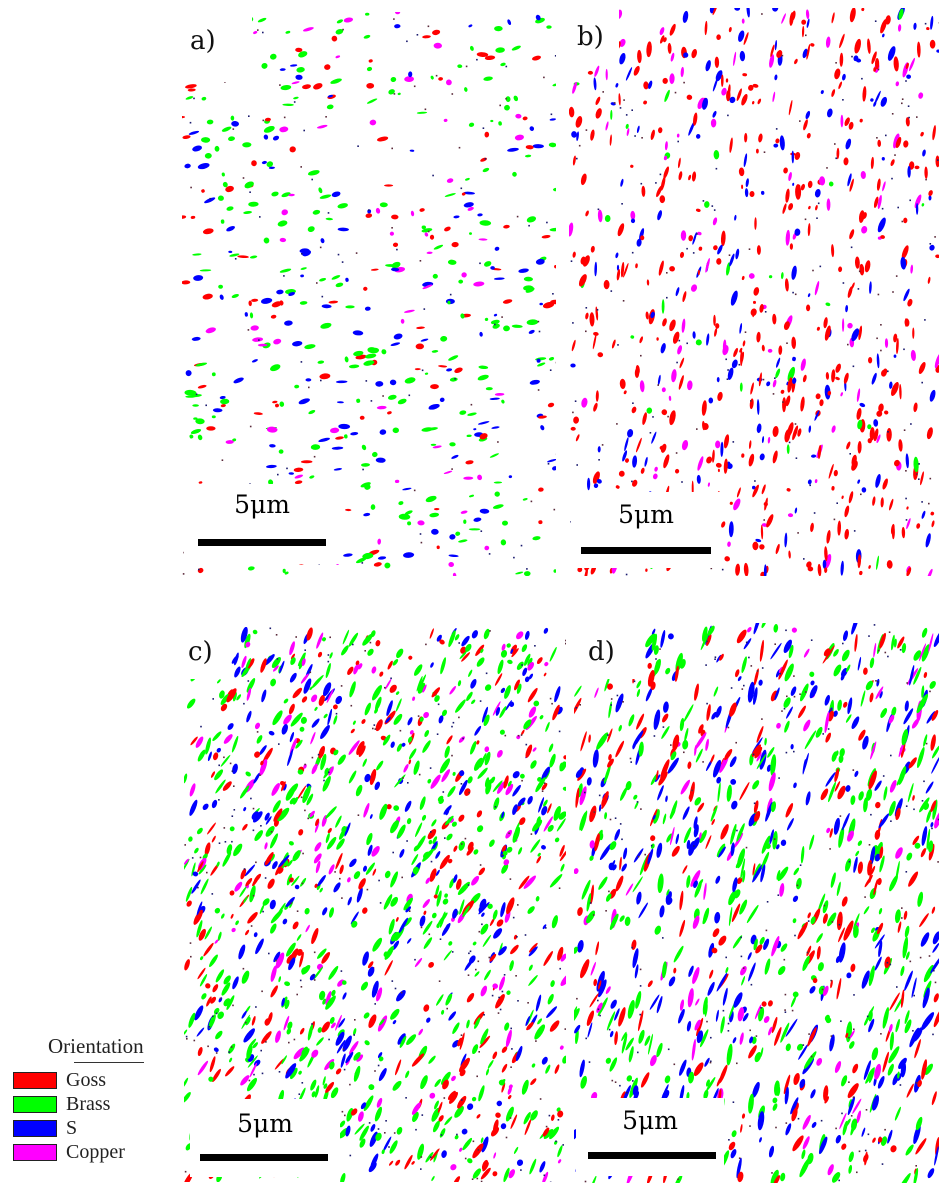 The image size is (941, 1187). Describe the element at coordinates (217, 47) in the screenshot. I see `panel-label-a: a)` at that location.